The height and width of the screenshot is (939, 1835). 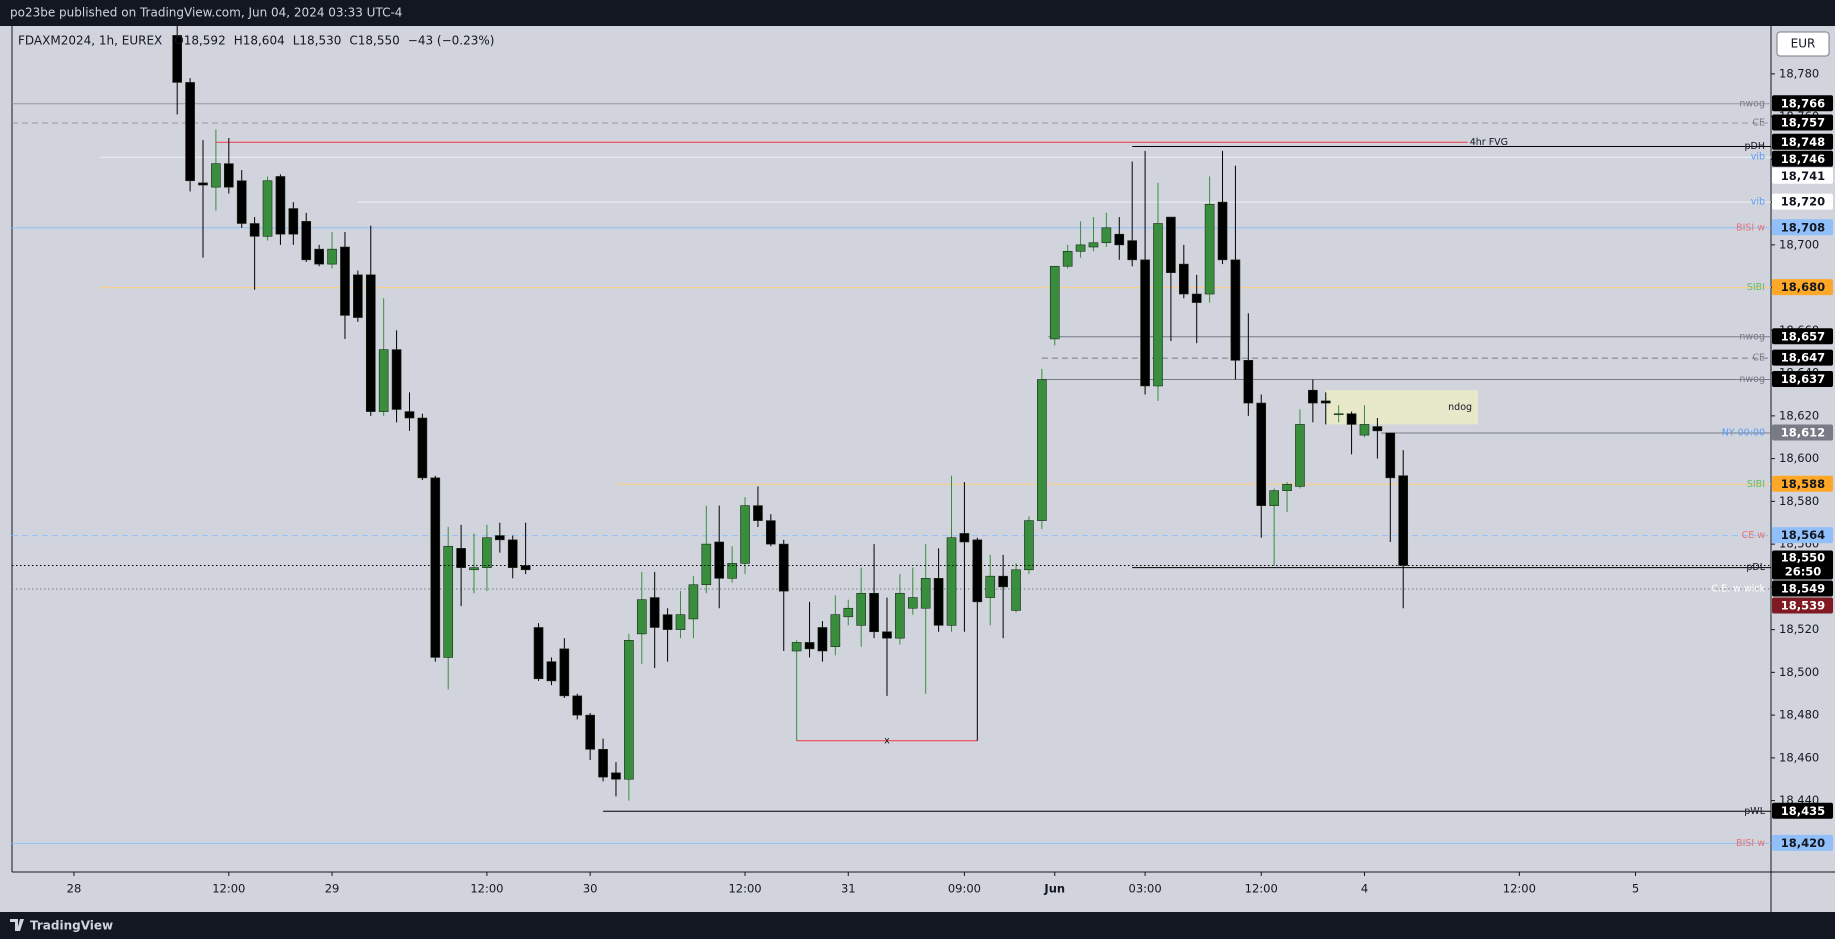 What do you see at coordinates (1799, 715) in the screenshot?
I see `y-tick-label: 18,480` at bounding box center [1799, 715].